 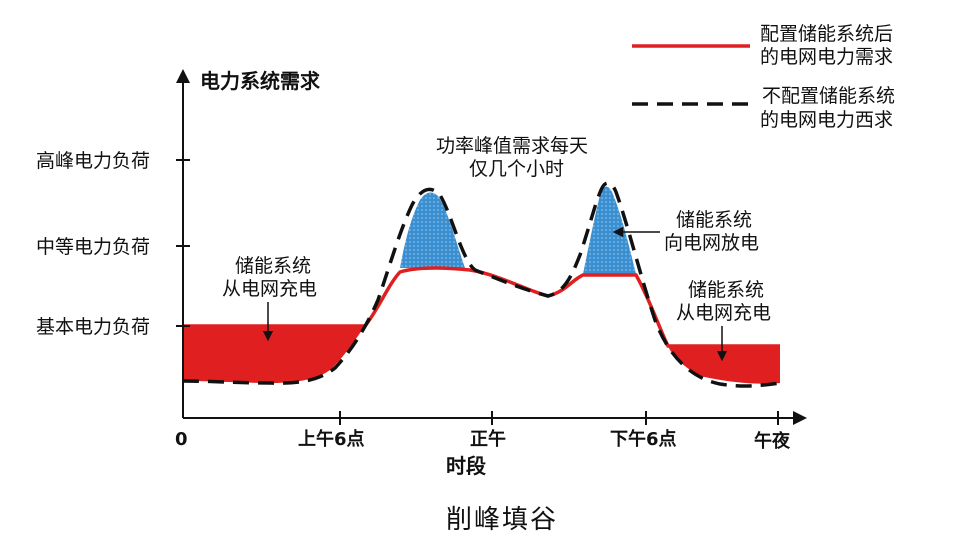 I want to click on x-axis-title: 时段, so click(x=466, y=466).